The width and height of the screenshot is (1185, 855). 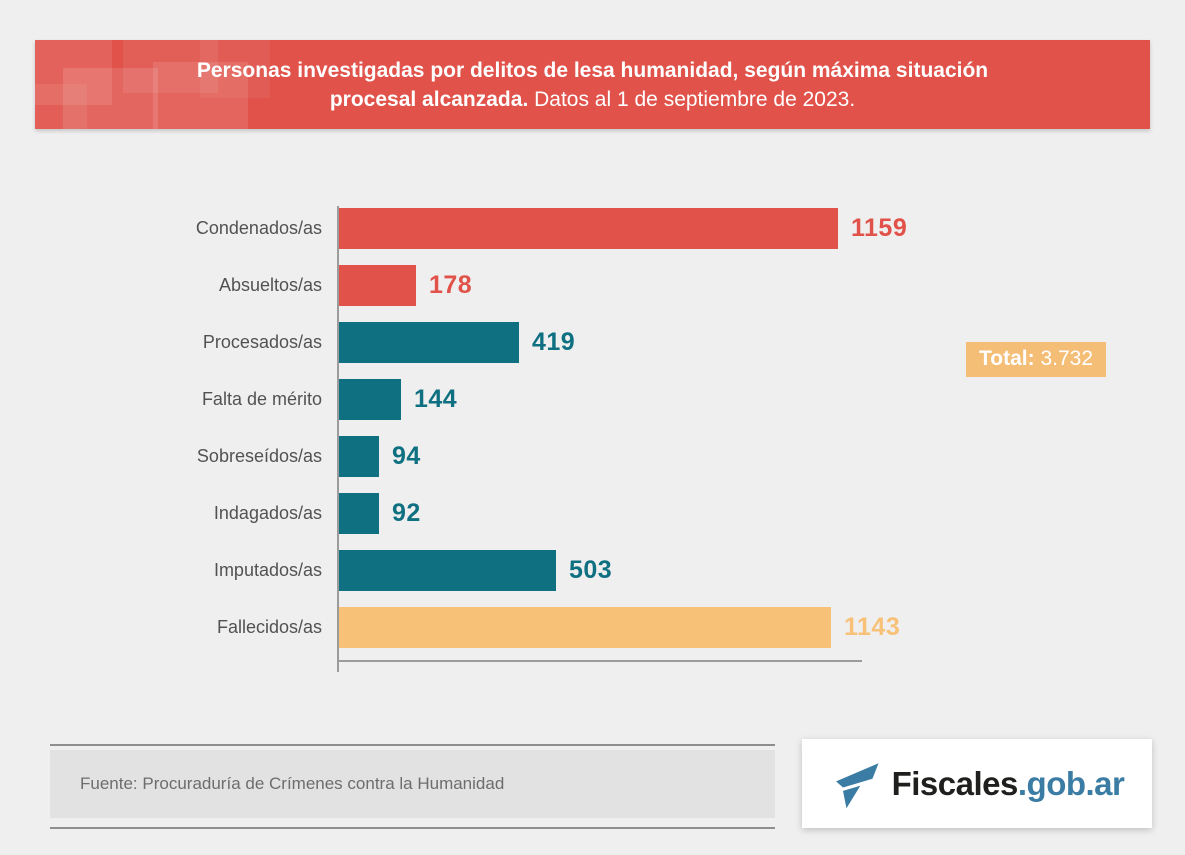 I want to click on bar-track: 503, so click(x=762, y=570).